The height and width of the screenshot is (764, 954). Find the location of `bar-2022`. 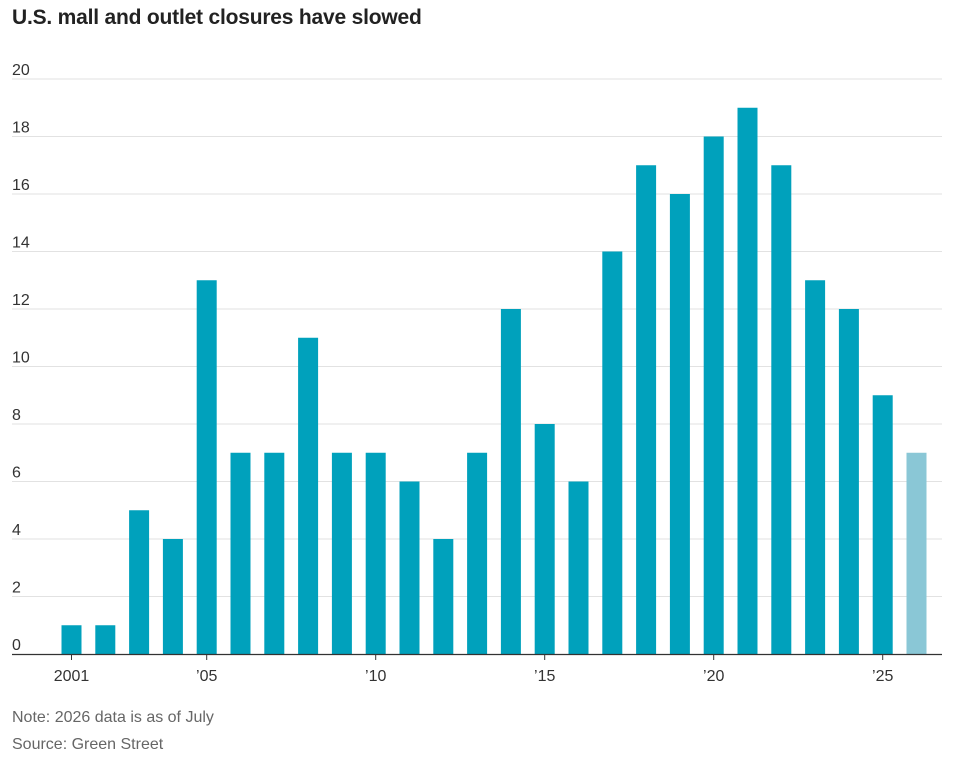

bar-2022 is located at coordinates (781, 409).